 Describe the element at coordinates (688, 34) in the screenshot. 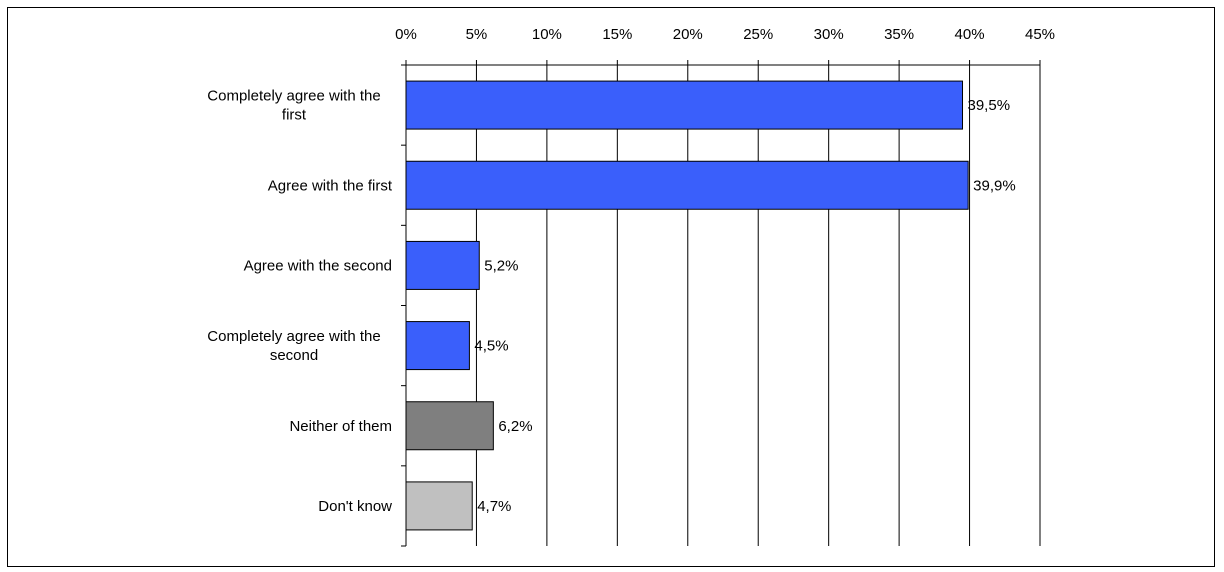

I see `x-tick-label: 20%` at that location.